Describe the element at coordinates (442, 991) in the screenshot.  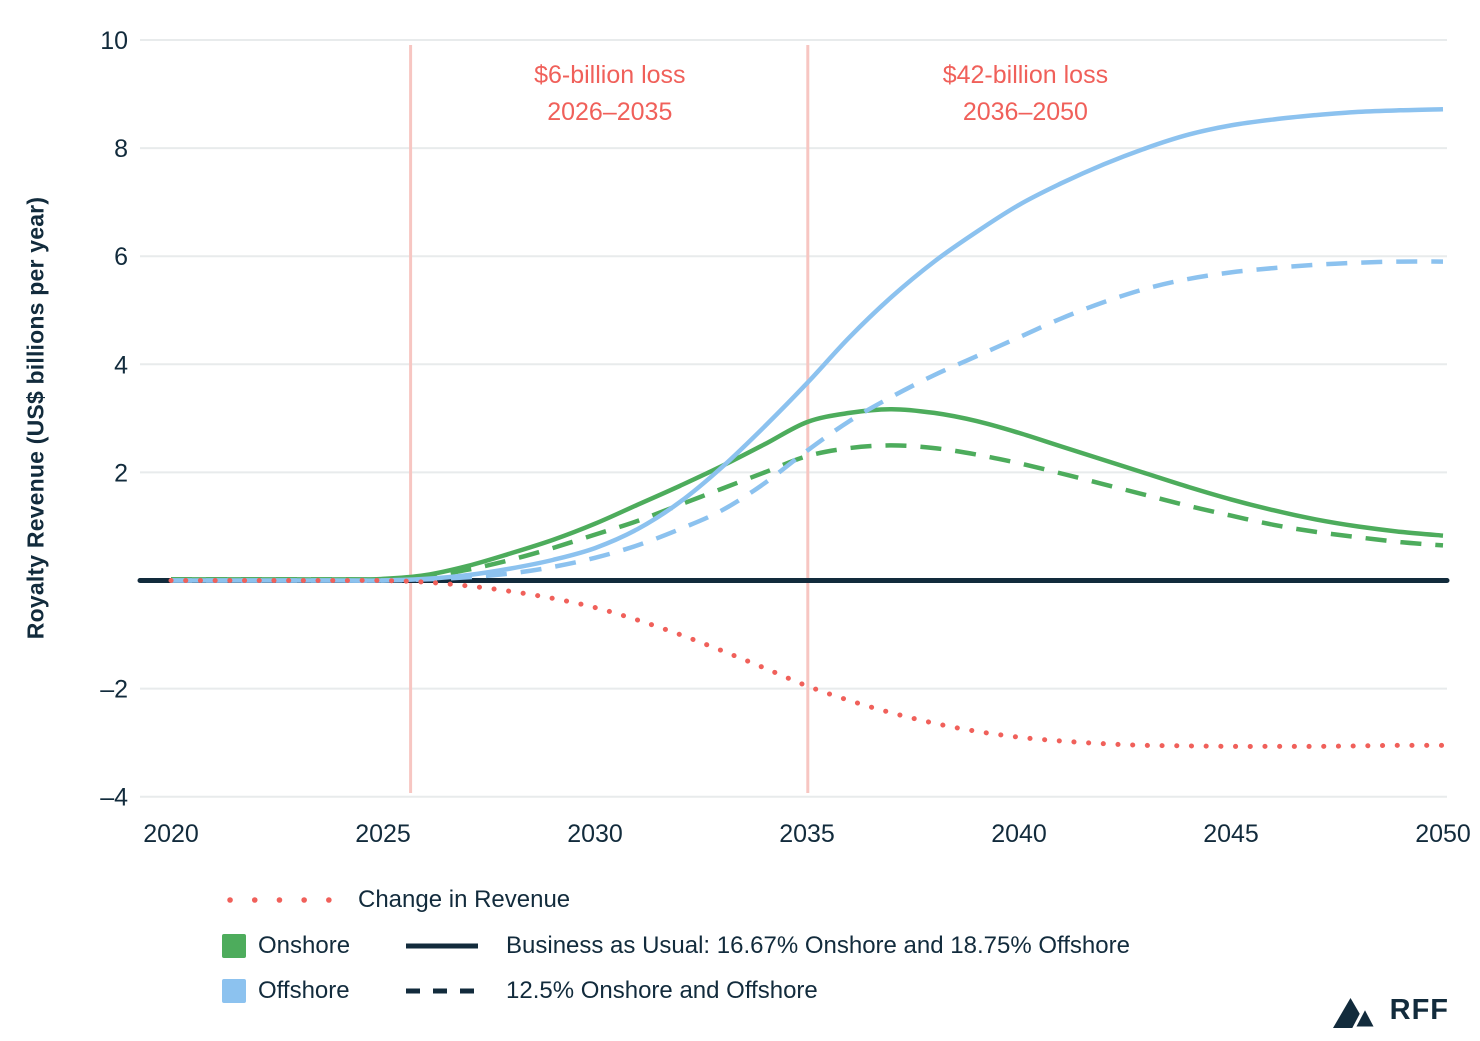
I see `dashed-line-swatch` at that location.